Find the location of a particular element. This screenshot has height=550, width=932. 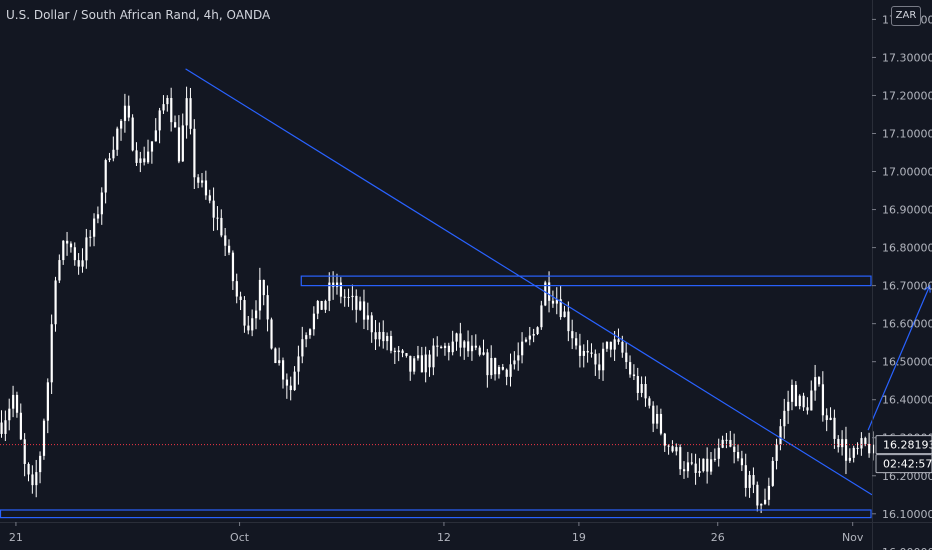

price-tick-label: 17.10000 is located at coordinates (907, 133).